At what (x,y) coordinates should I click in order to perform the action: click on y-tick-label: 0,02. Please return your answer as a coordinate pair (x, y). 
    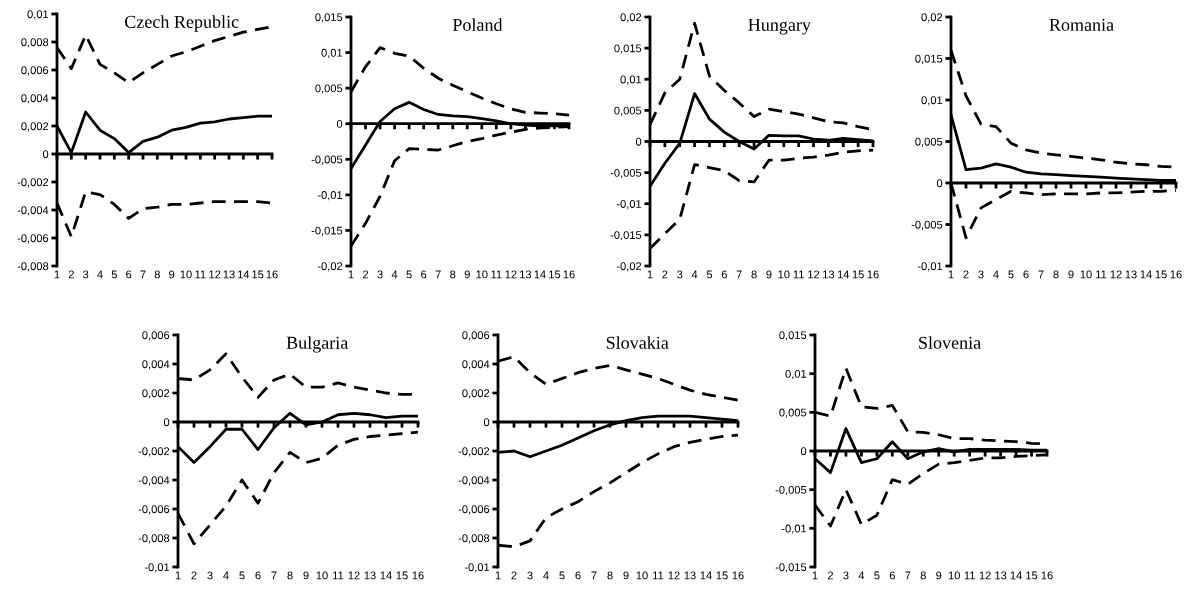
    Looking at the image, I should click on (631, 18).